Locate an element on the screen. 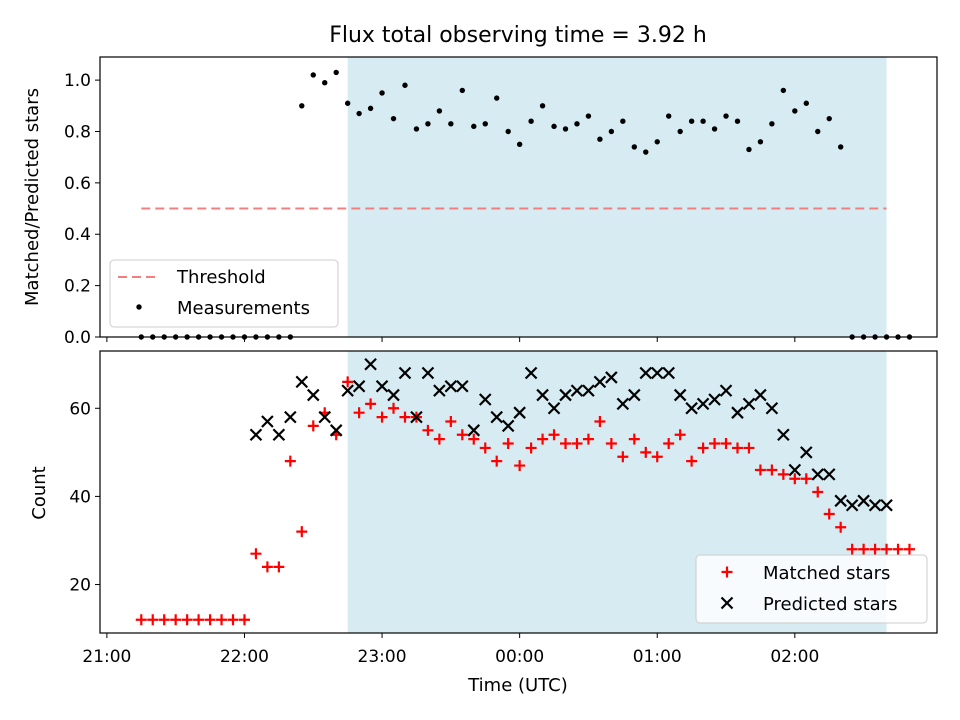 This screenshot has height=720, width=960. y-tick-label: 0.0 is located at coordinates (77, 338).